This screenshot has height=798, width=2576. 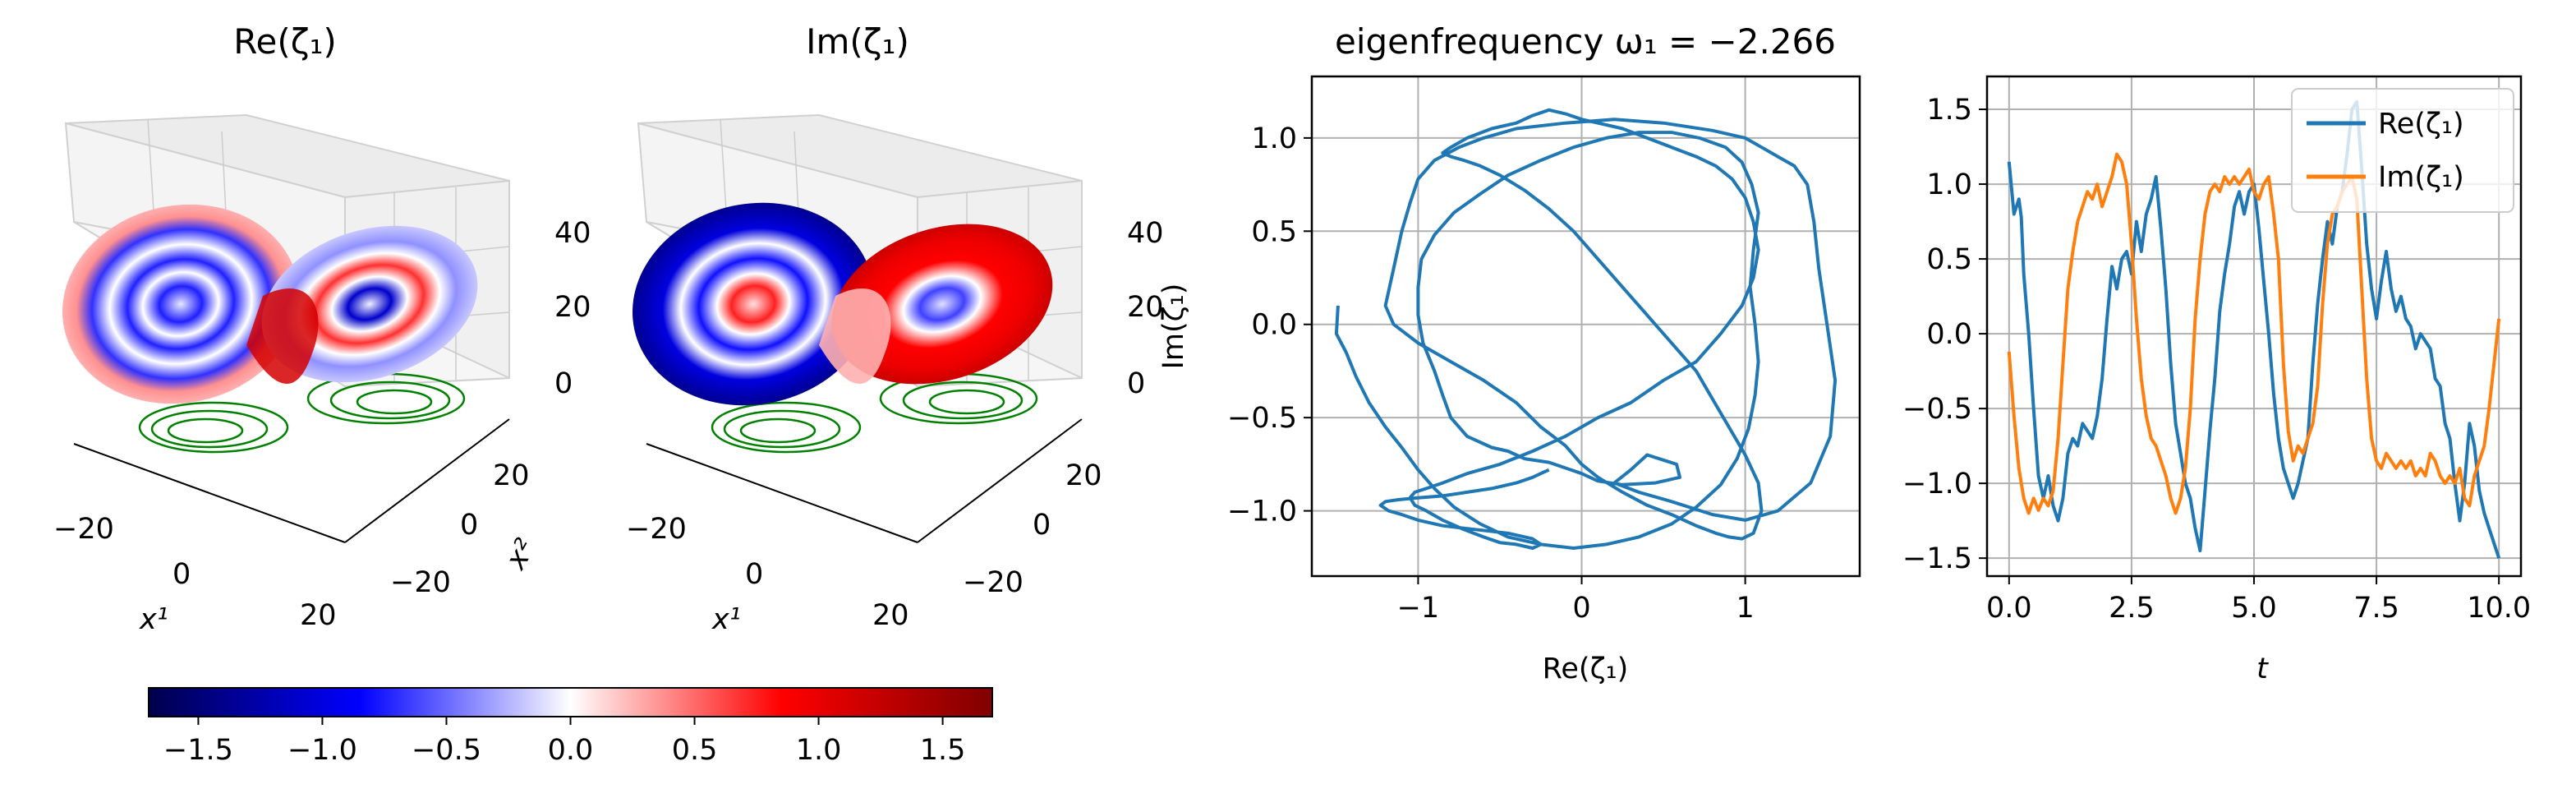 I want to click on y-axis-title: x², so click(x=521, y=554).